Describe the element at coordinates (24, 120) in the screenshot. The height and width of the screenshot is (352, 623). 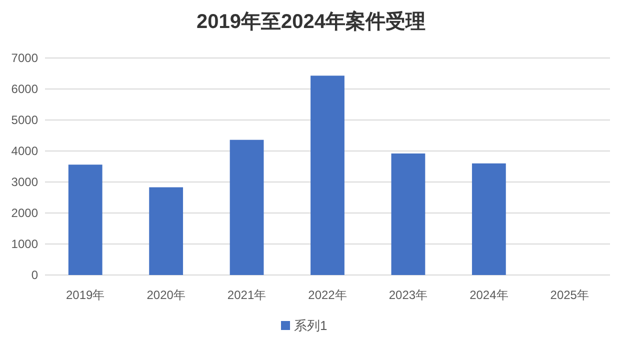
I see `y-tick-label: 5000` at that location.